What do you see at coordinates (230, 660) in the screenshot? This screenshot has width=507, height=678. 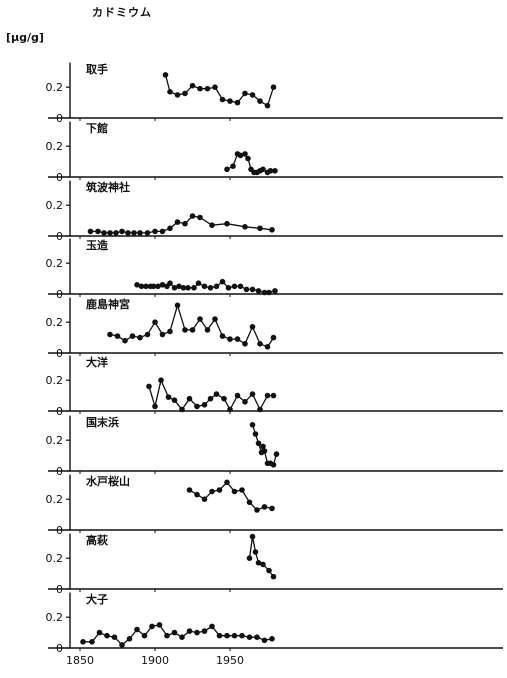 I see `x-tick-label: 1950` at bounding box center [230, 660].